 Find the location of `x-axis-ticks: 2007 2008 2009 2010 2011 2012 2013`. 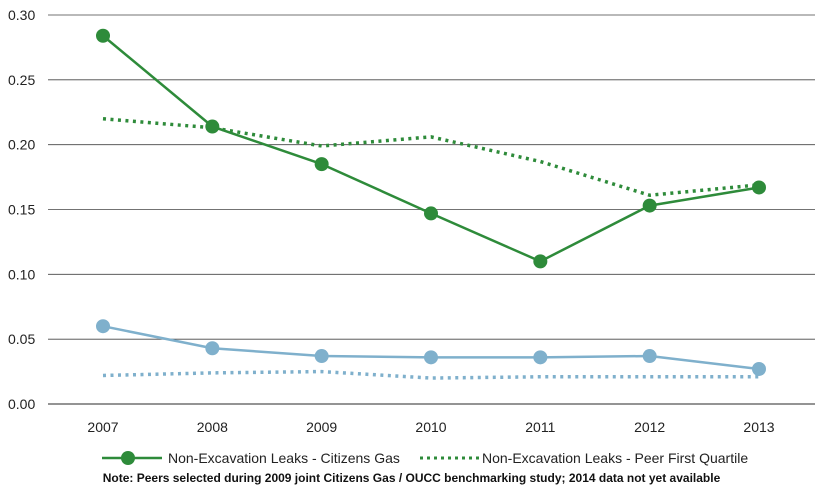

x-axis-ticks: 2007 2008 2009 2010 2011 2012 2013 is located at coordinates (430, 427).